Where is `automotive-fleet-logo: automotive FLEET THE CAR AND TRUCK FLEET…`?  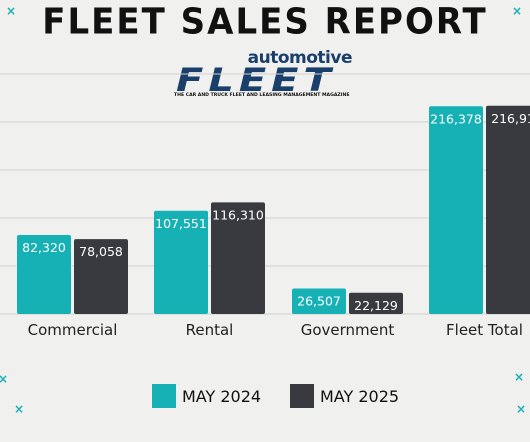 automotive-fleet-logo: automotive FLEET THE CAR AND TRUCK FLEET… is located at coordinates (267, 75).